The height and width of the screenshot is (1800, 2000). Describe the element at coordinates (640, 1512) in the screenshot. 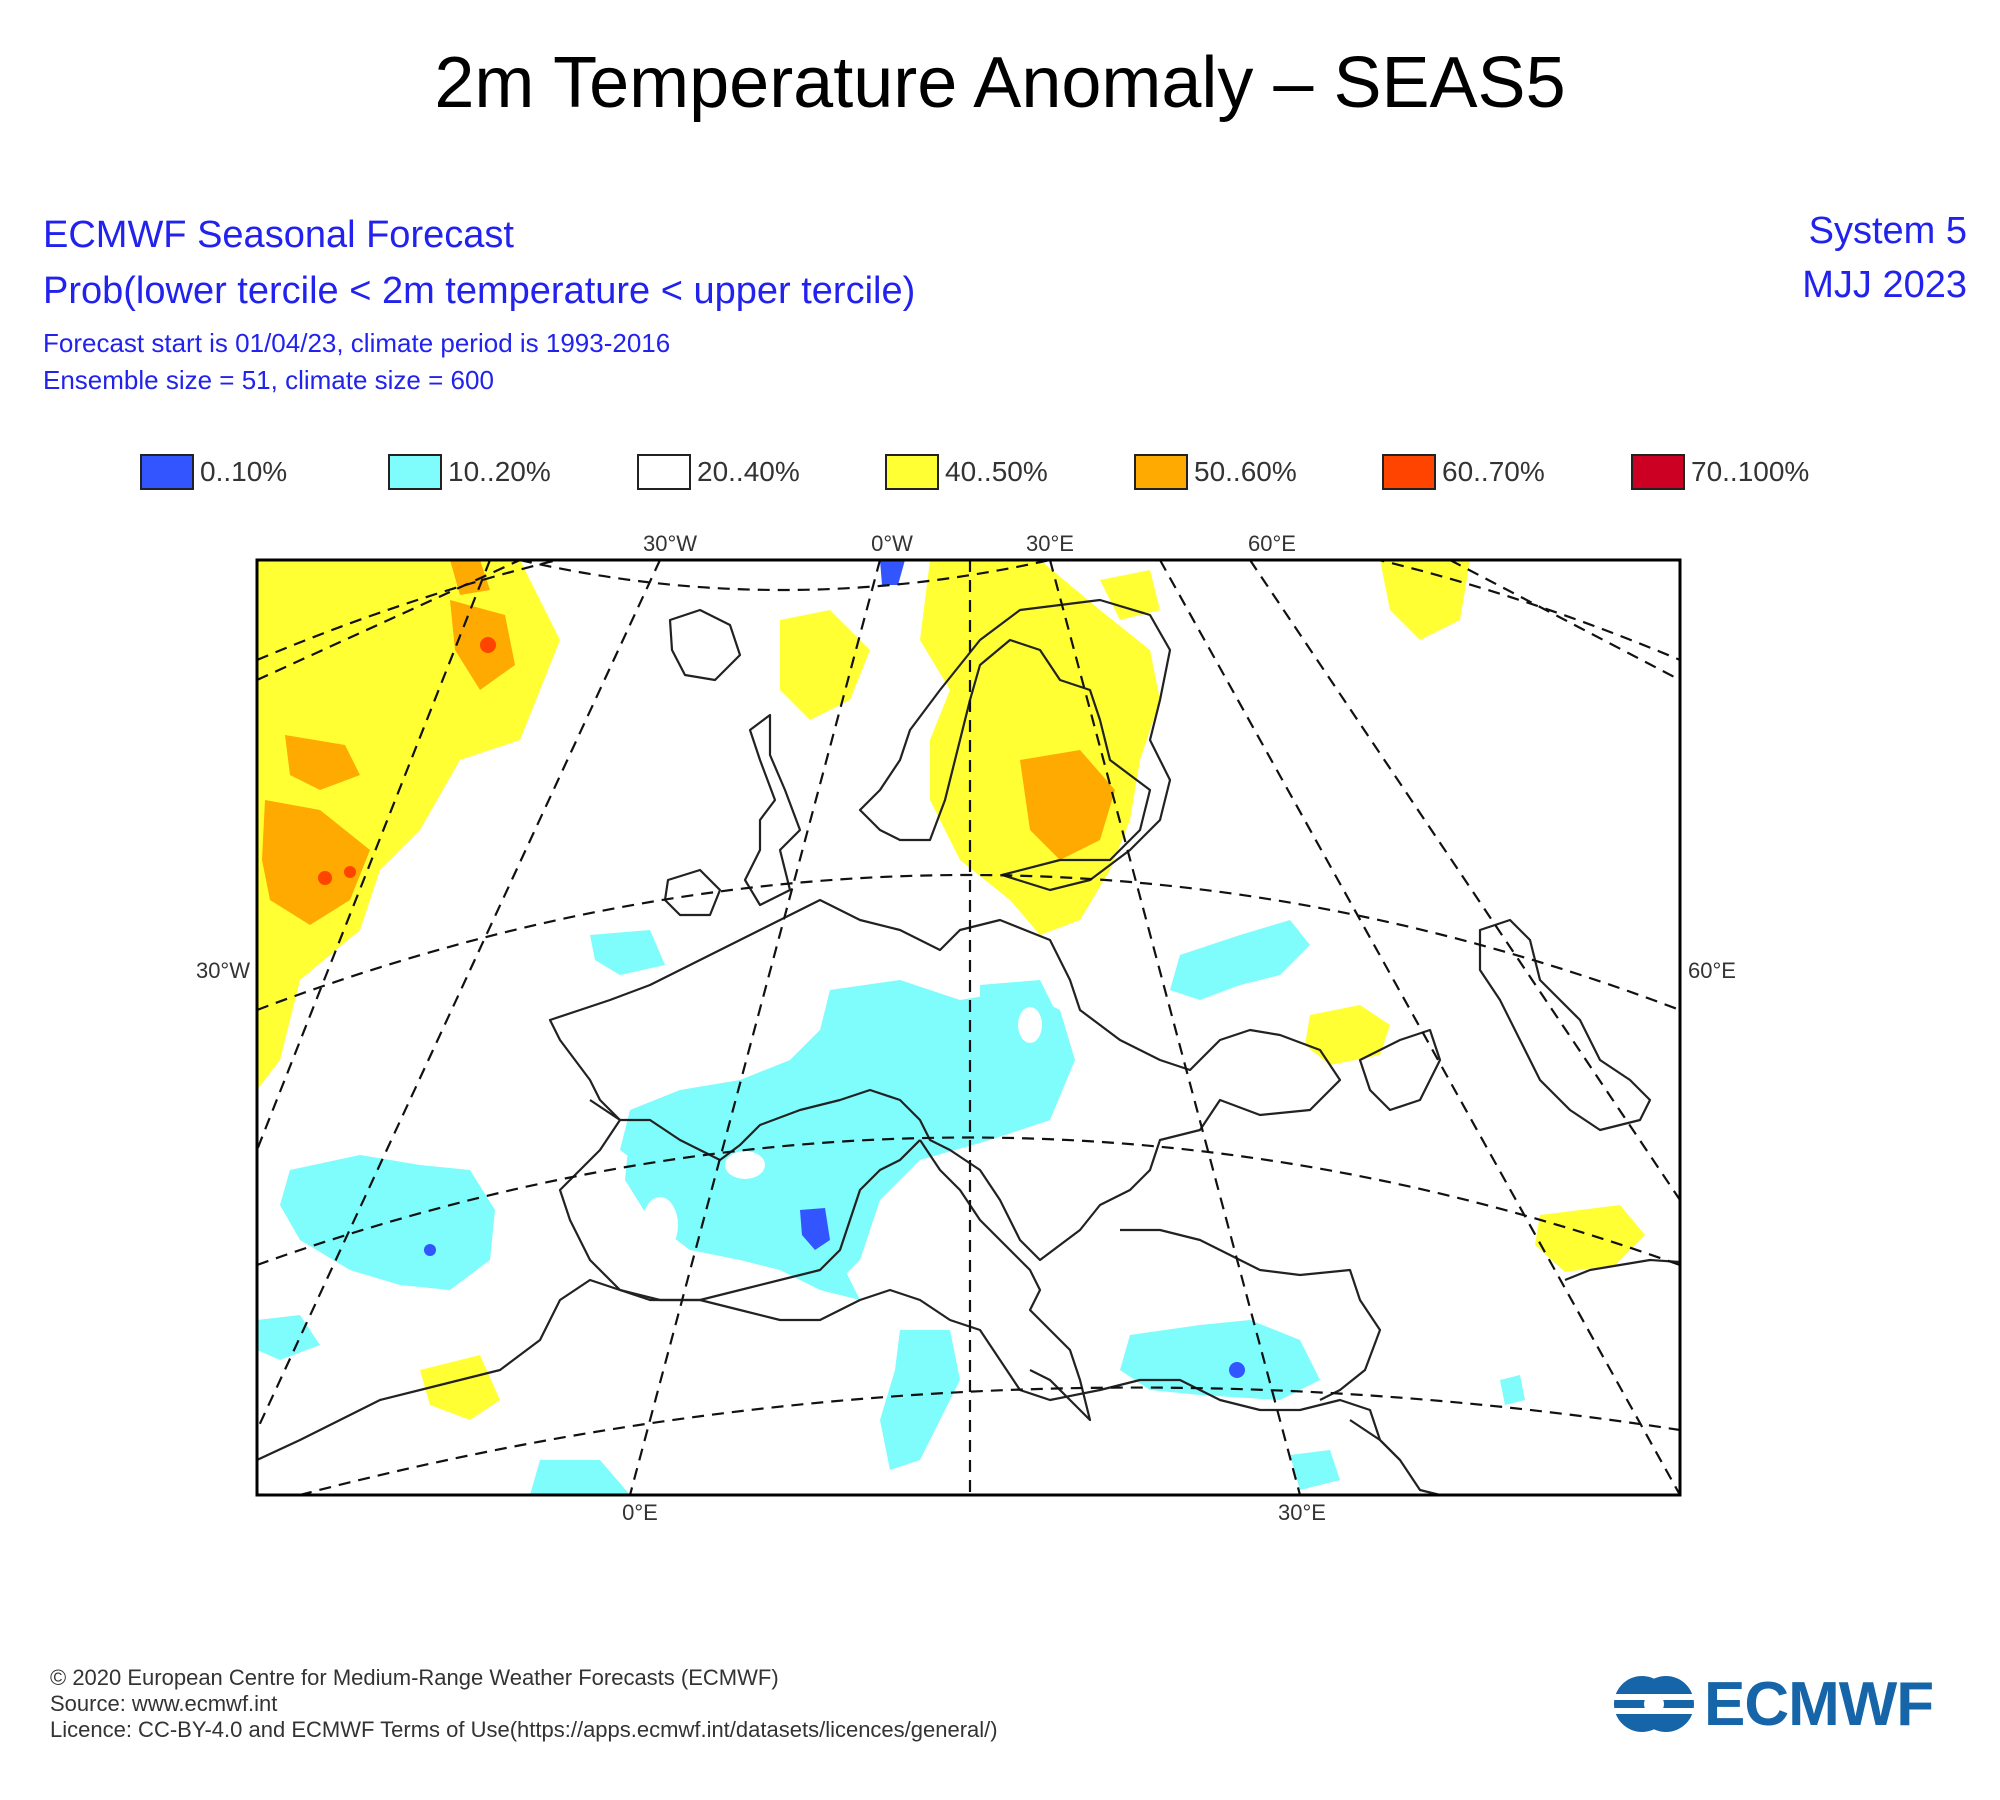

I see `lon-label-bottom: 0°E` at that location.